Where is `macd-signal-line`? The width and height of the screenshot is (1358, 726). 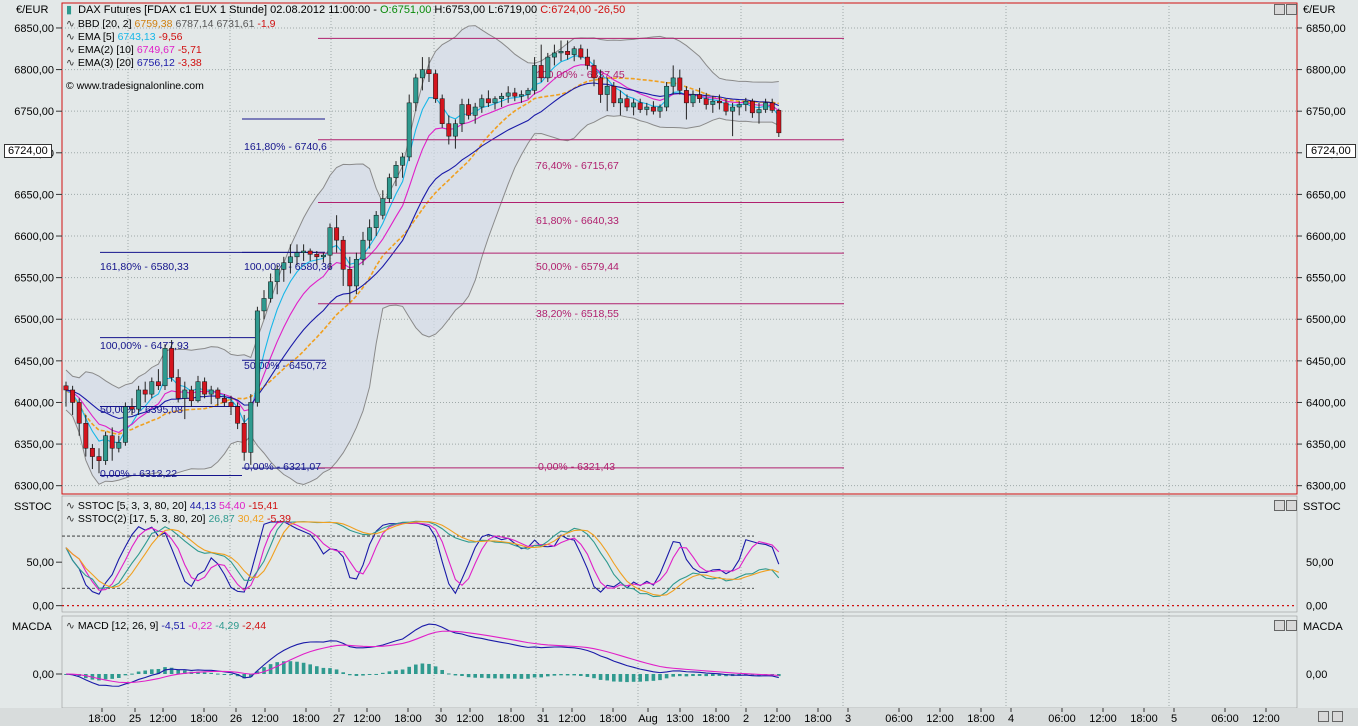 macd-signal-line is located at coordinates (422, 657).